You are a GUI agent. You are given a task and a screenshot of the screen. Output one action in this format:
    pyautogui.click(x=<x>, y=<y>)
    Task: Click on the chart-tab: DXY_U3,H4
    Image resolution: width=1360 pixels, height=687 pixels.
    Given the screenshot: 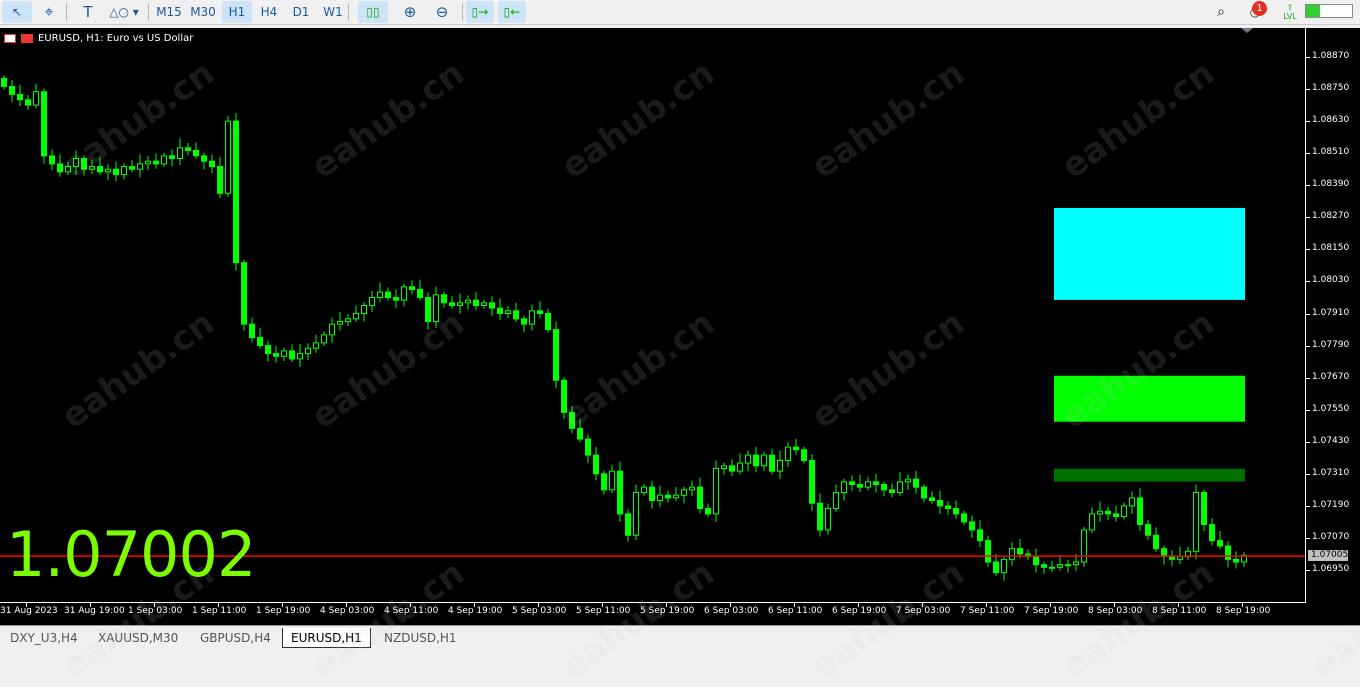 What is the action you would take?
    pyautogui.click(x=44, y=638)
    